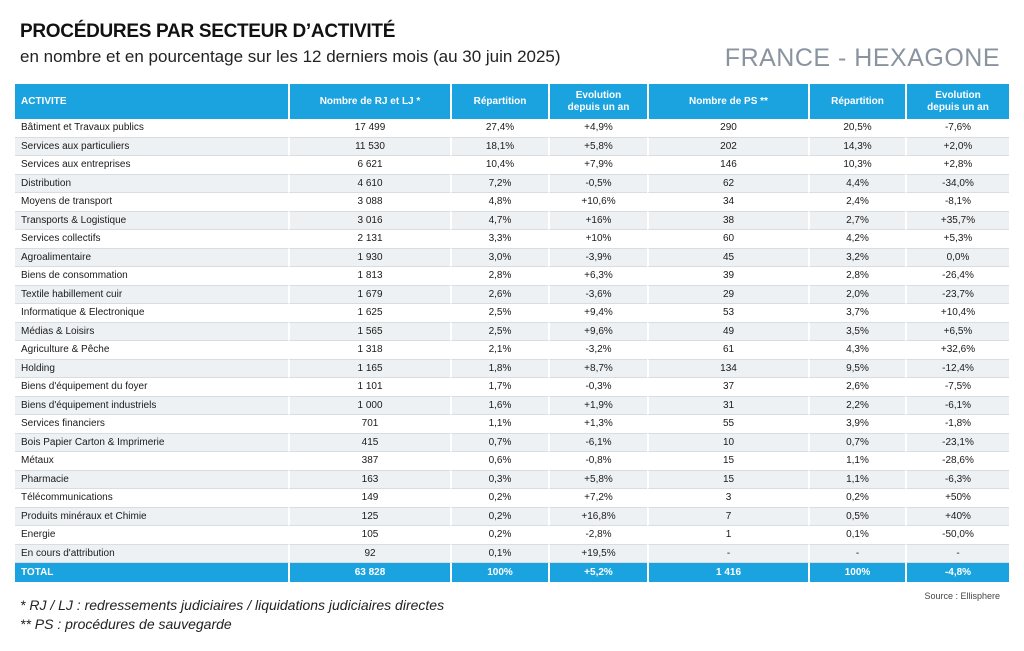 The width and height of the screenshot is (1024, 651). I want to click on activity-cell: Pharmacie, so click(151, 479).